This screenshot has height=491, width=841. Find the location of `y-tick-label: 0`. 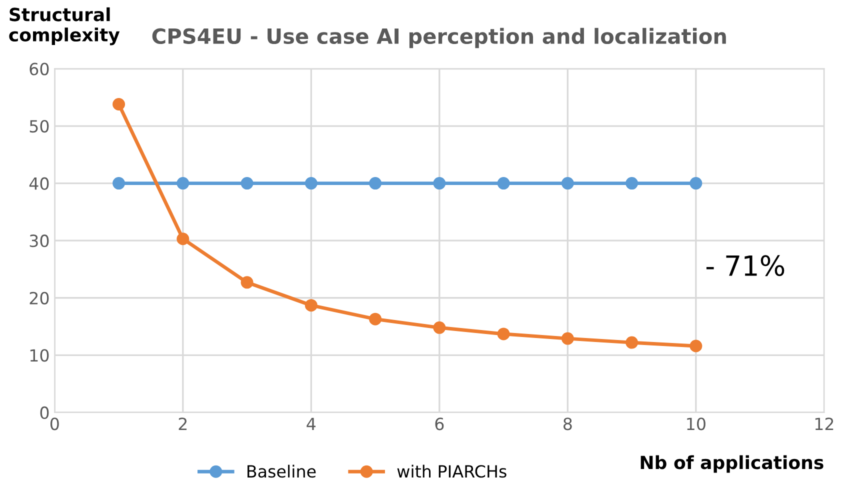

y-tick-label: 0 is located at coordinates (44, 413).